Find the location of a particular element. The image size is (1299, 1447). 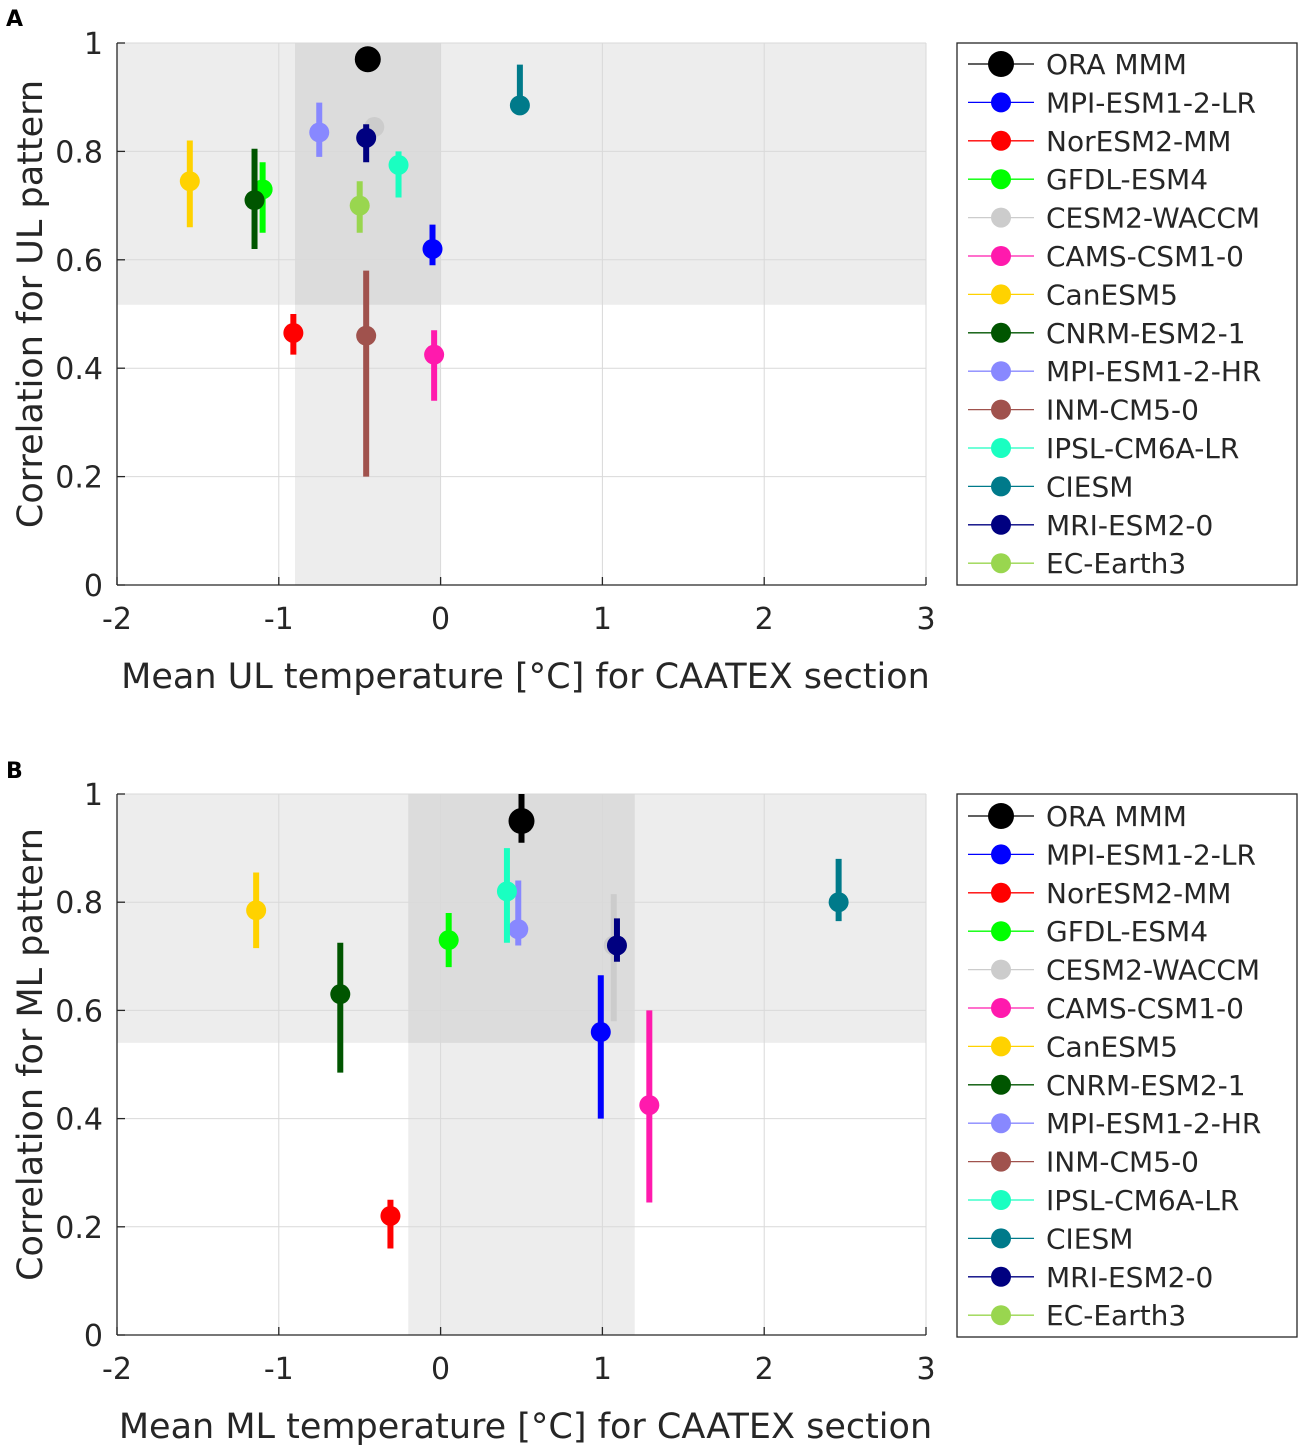

panel-letter: B is located at coordinates (14, 771).